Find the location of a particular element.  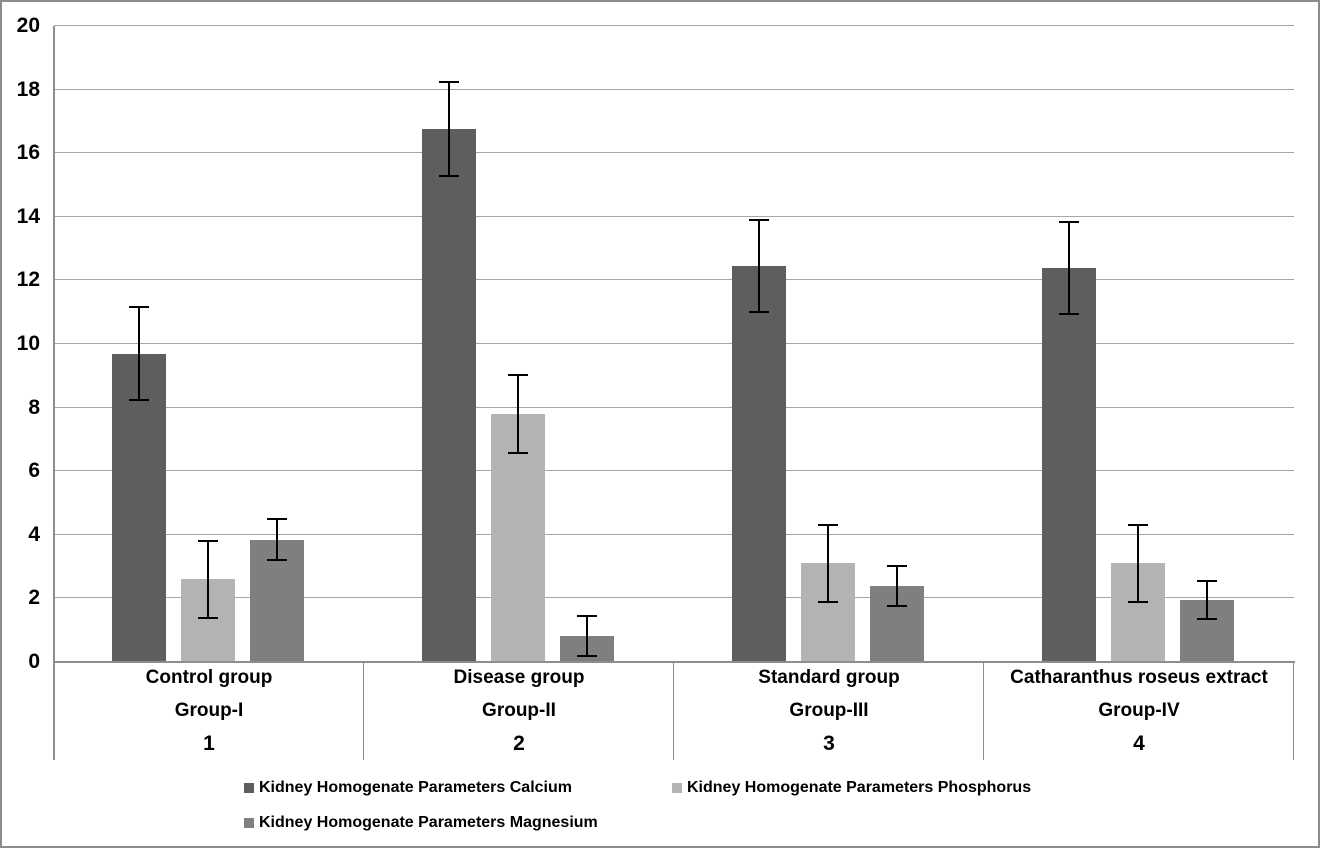

y-tick-label: 14 is located at coordinates (28, 216).